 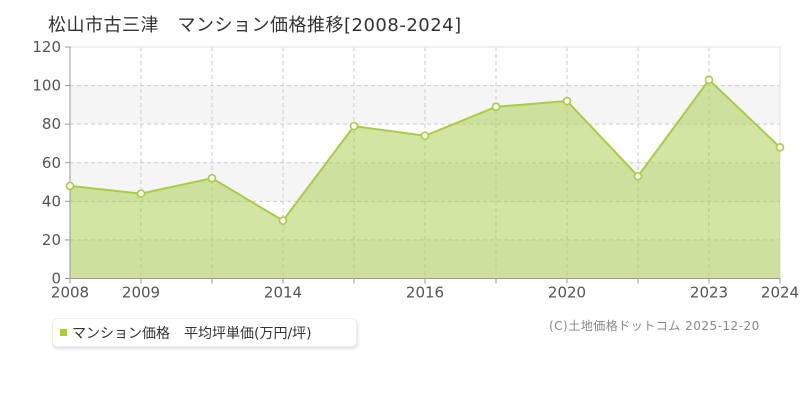 What do you see at coordinates (51, 124) in the screenshot?
I see `y-tick-label: 80` at bounding box center [51, 124].